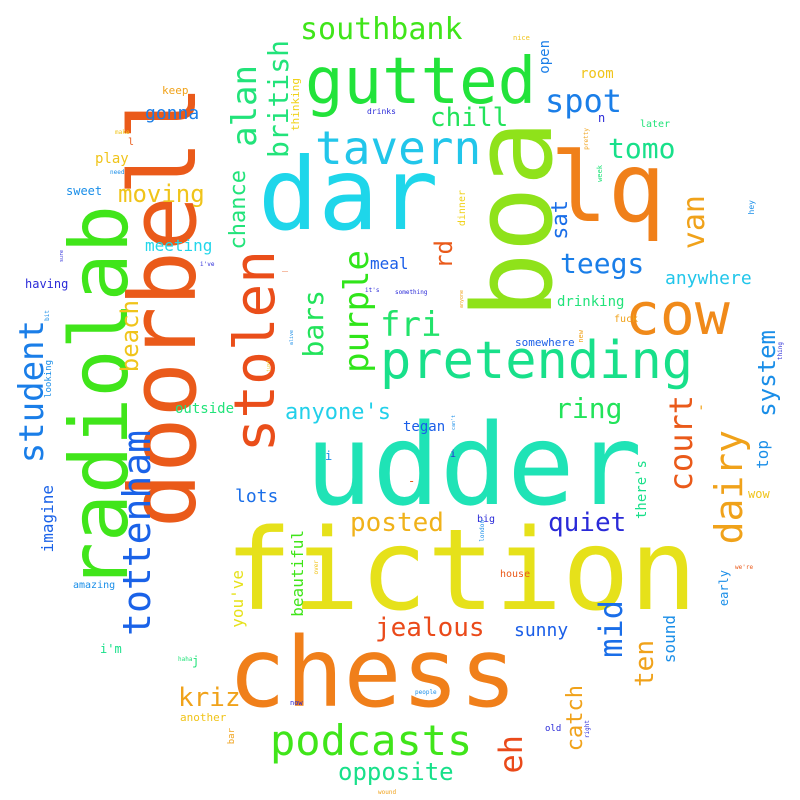 This screenshot has width=800, height=800. I want to click on word-drinks-80: drinks, so click(381, 111).